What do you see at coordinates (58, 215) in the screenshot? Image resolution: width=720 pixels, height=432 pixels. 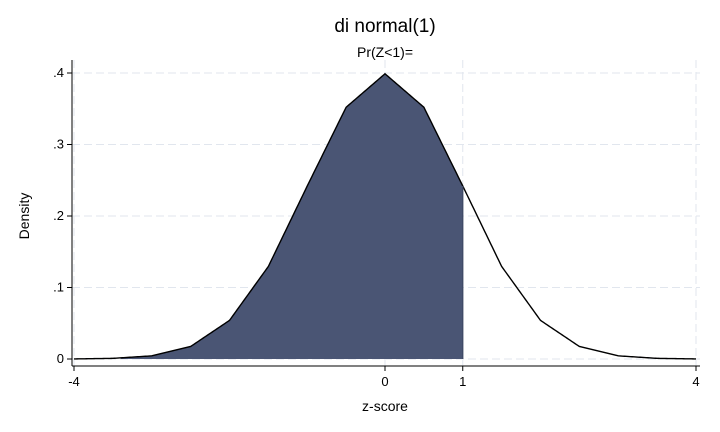 I see `y-tick-label-2: .2` at bounding box center [58, 215].